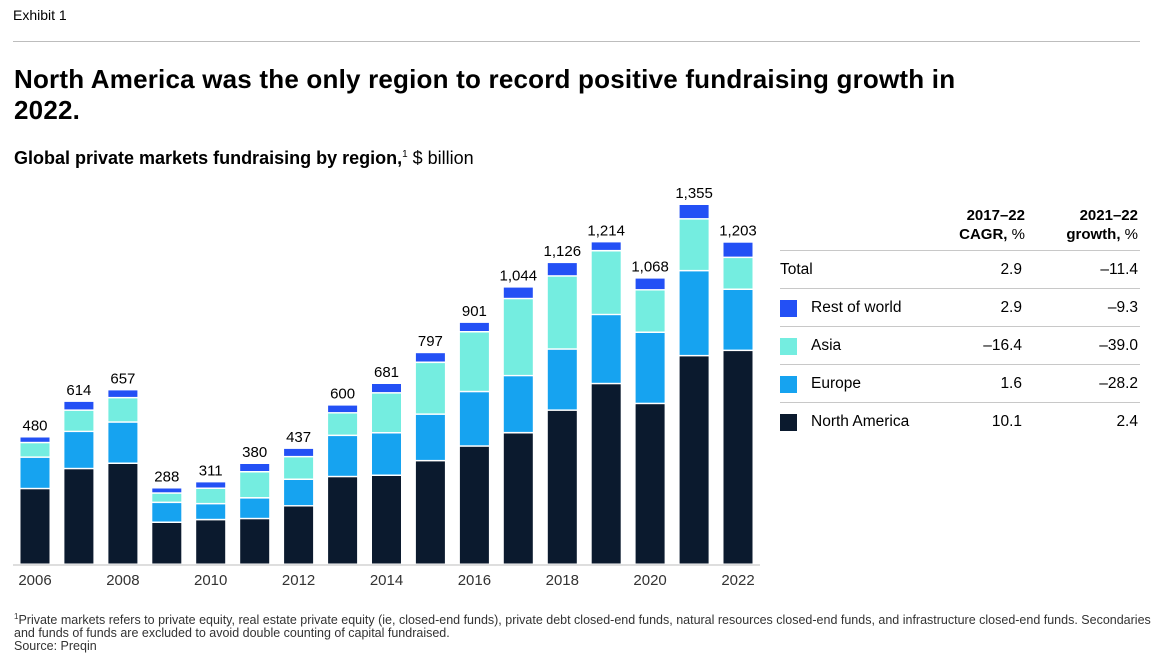  What do you see at coordinates (1108, 215) in the screenshot?
I see `header-growth-period: 2021–22` at bounding box center [1108, 215].